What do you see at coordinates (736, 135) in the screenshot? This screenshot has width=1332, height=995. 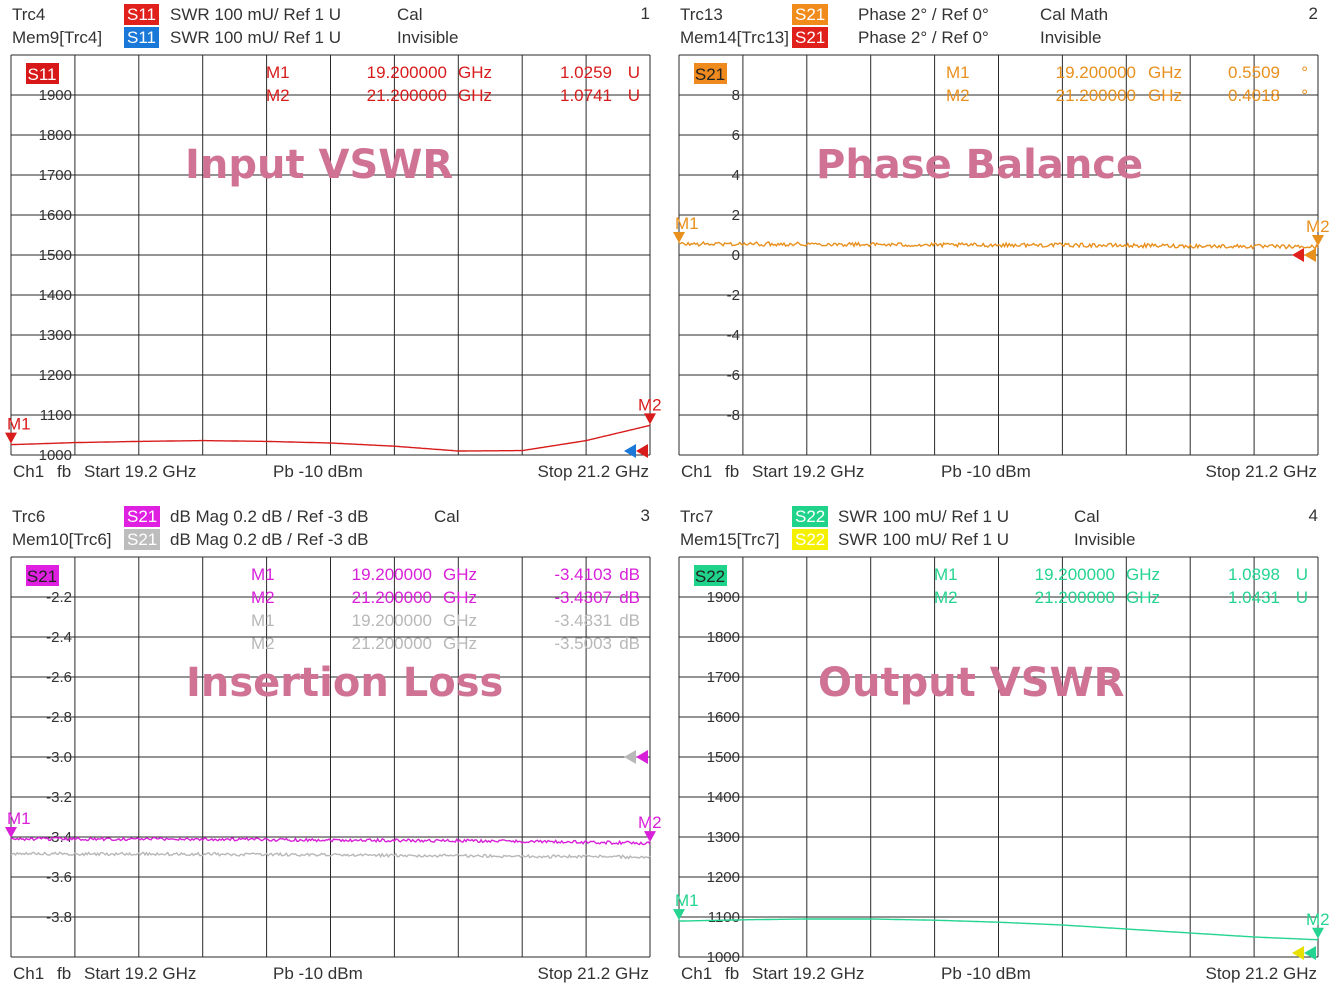 I see `y-tick-label: 6` at bounding box center [736, 135].